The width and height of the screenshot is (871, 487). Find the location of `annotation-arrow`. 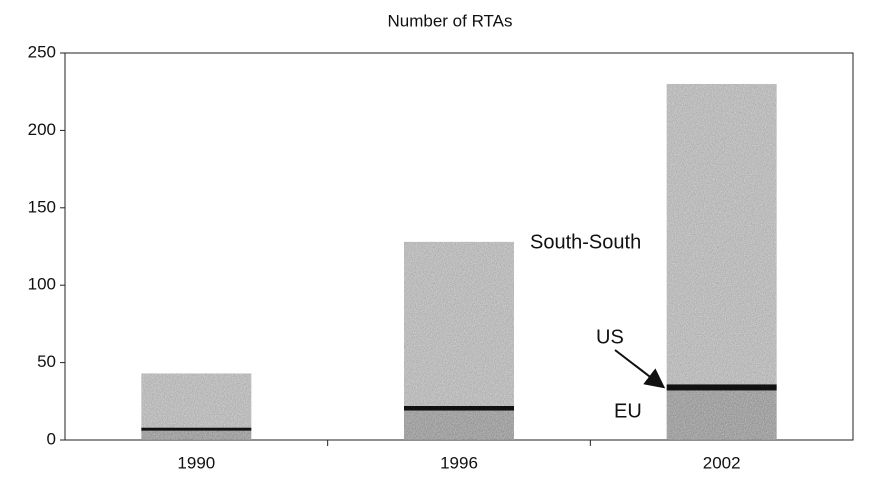

annotation-arrow is located at coordinates (640, 369).